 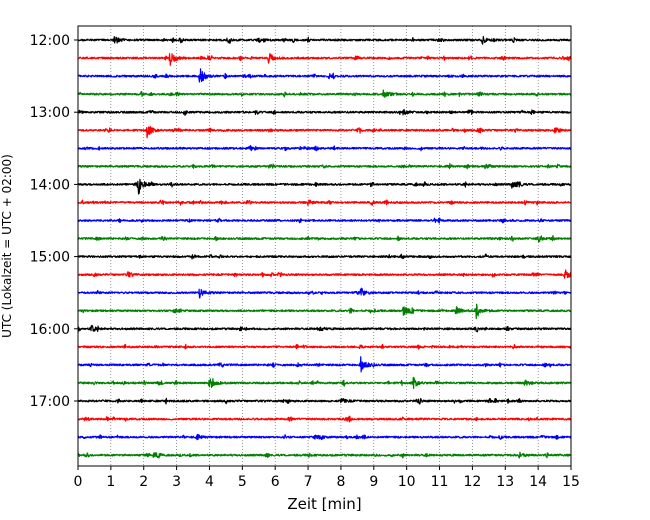 I want to click on y-tick-label: 17:00, so click(x=50, y=402).